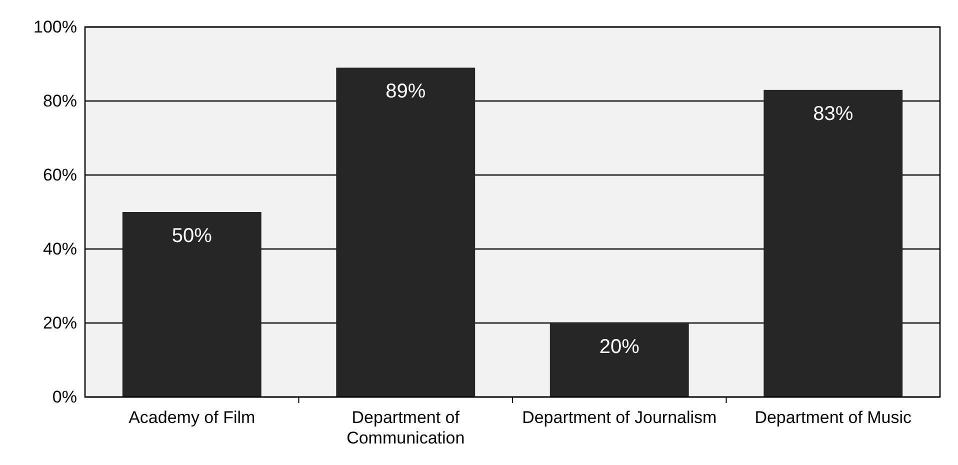 The height and width of the screenshot is (465, 958). I want to click on x-tick-label: Academy of Film, so click(192, 418).